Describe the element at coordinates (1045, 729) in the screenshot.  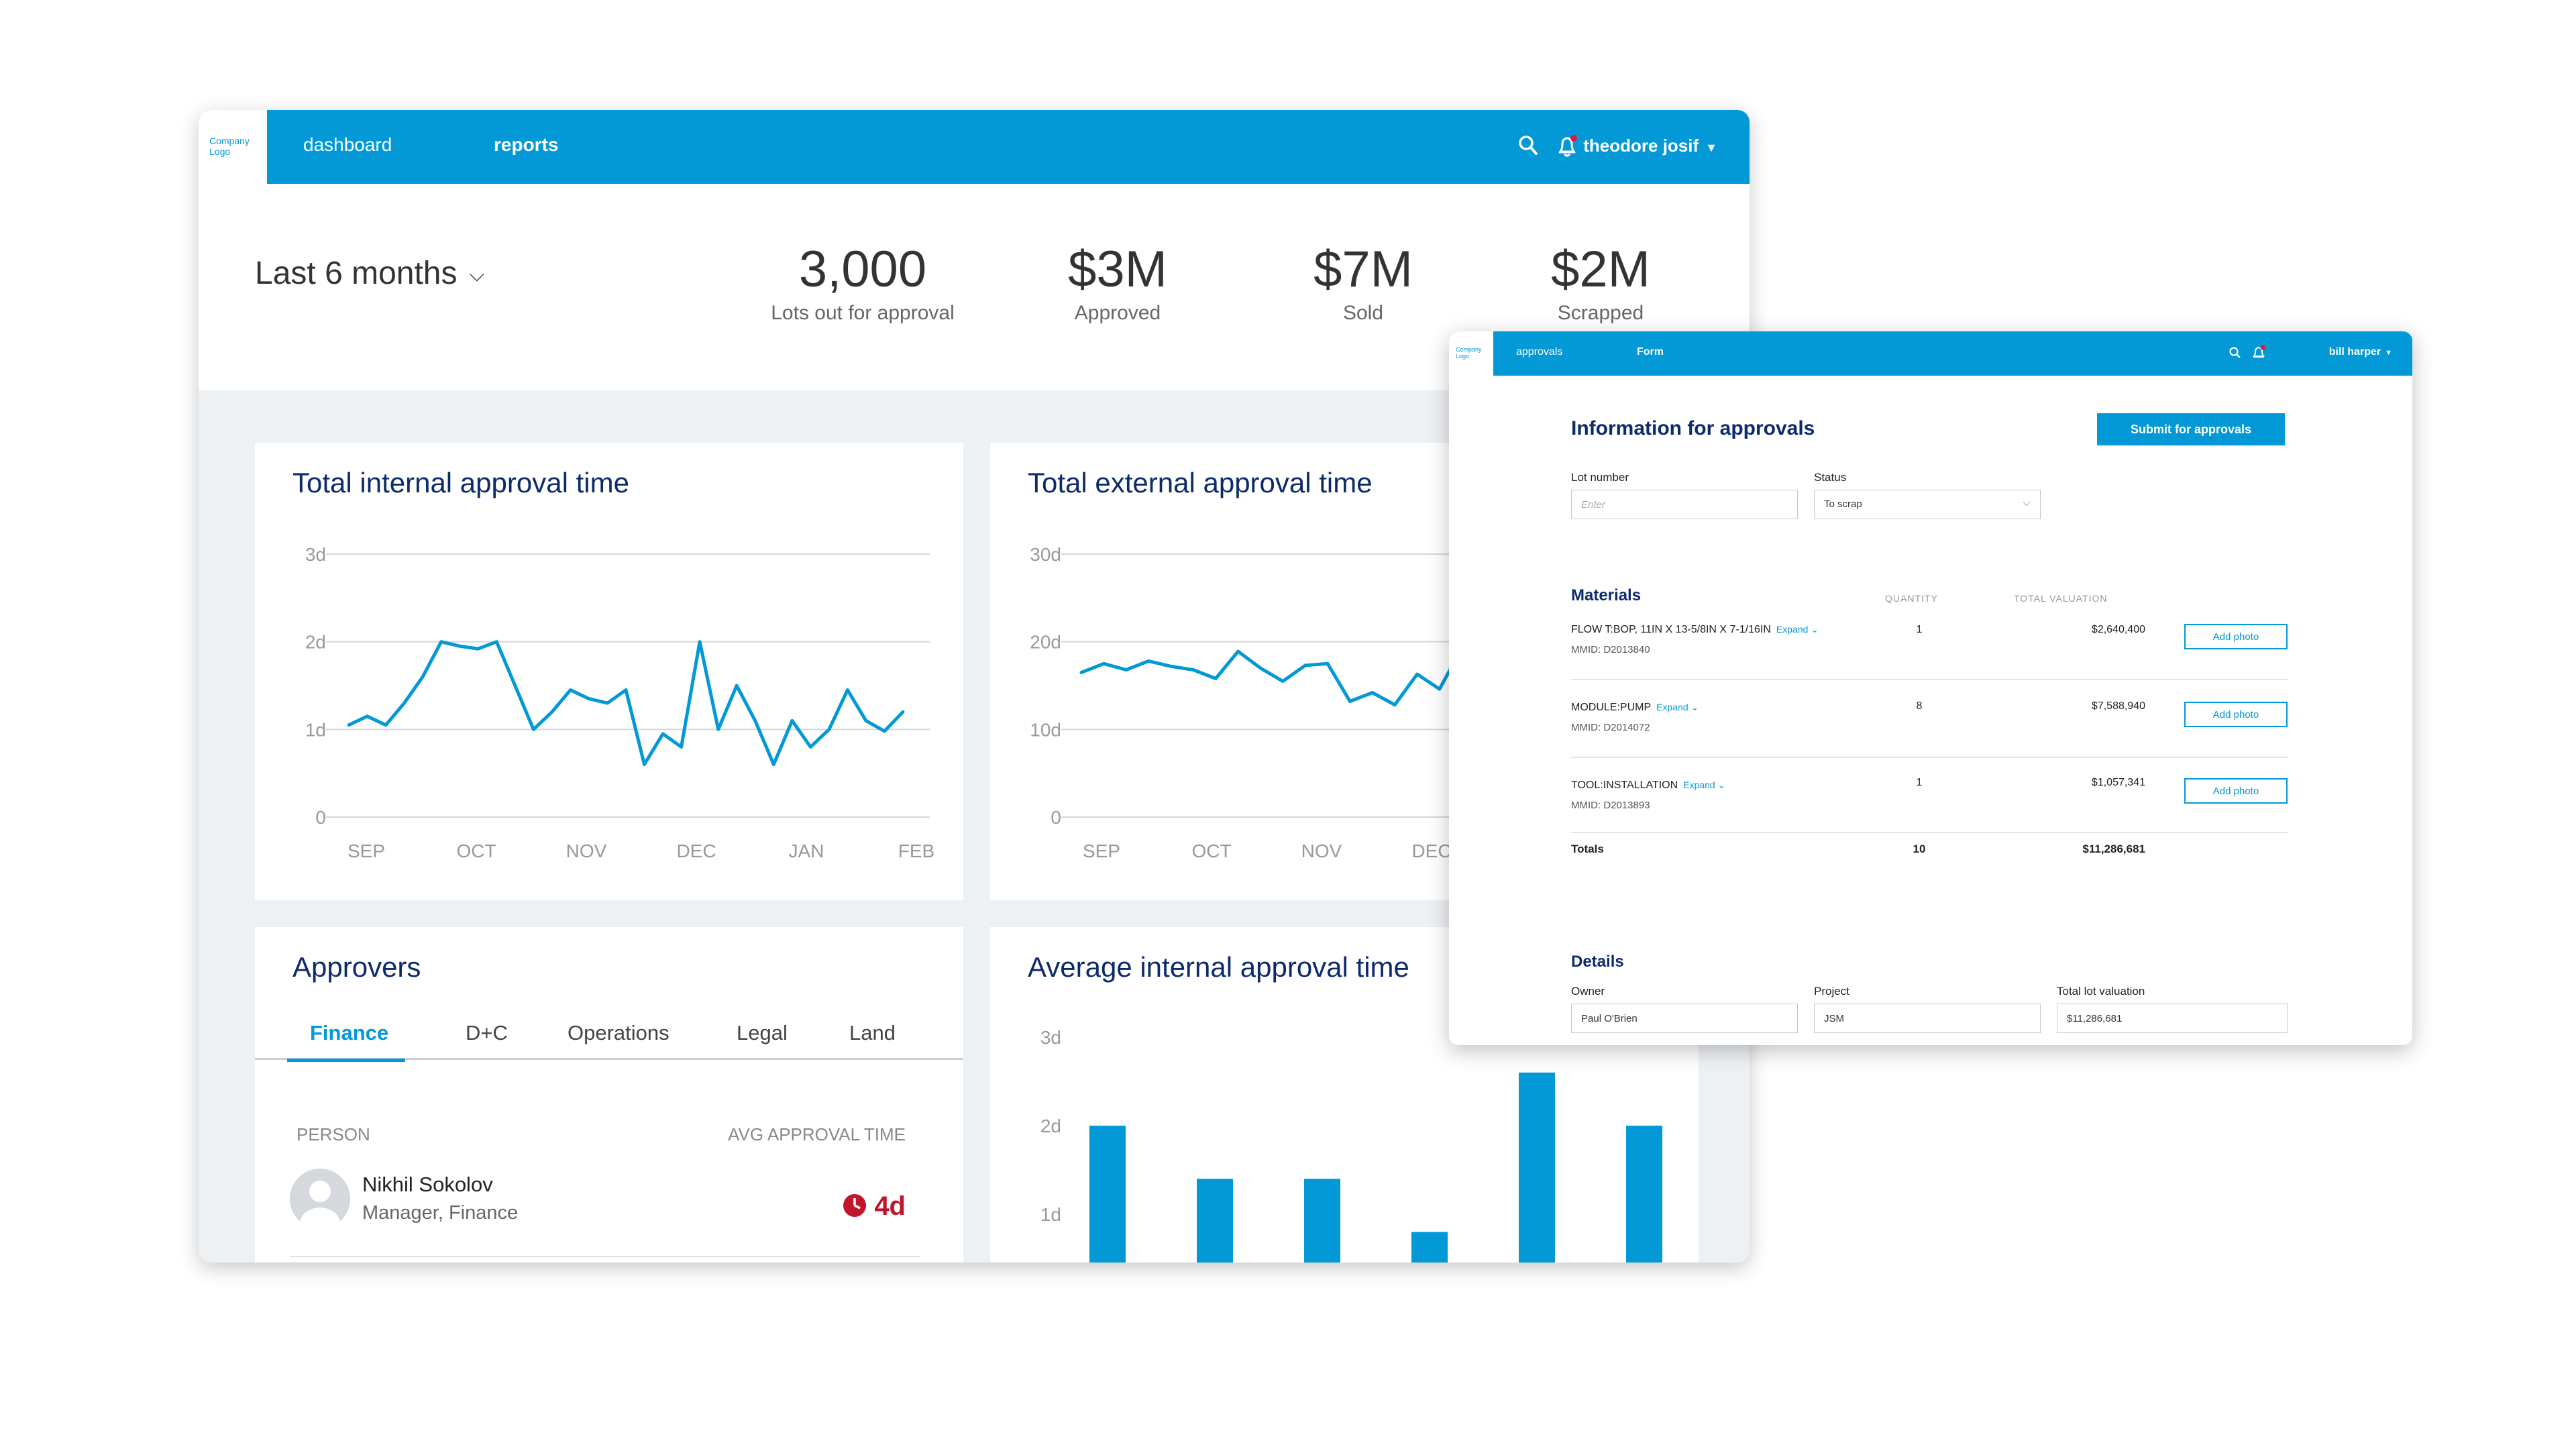
I see `y-tick-label: 10d` at that location.